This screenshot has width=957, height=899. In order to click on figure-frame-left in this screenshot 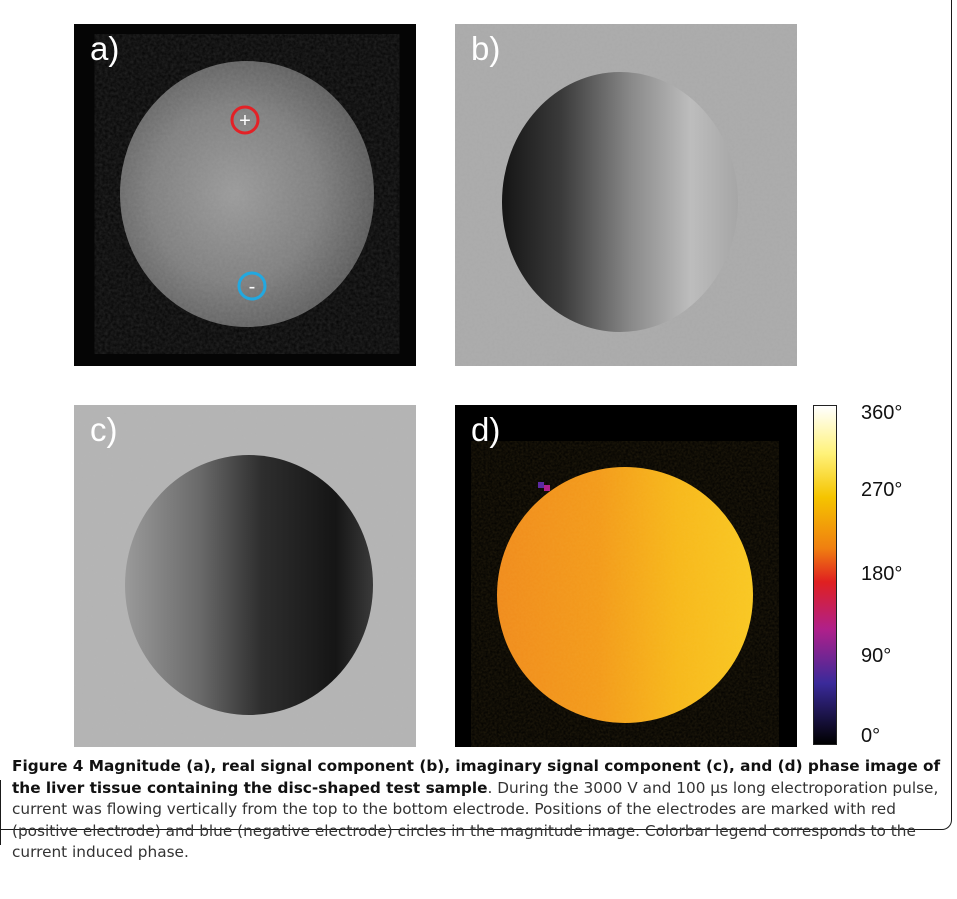, I will do `click(4, 812)`.